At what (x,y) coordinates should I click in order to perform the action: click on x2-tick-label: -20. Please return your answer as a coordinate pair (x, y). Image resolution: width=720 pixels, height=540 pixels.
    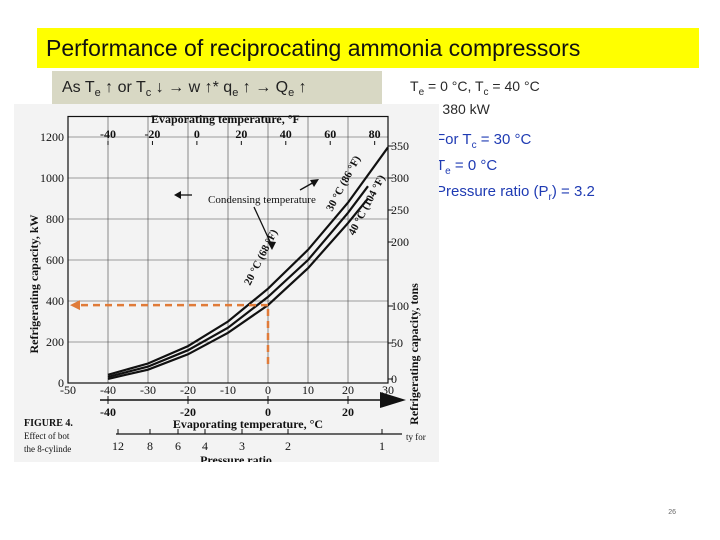
    Looking at the image, I should click on (152, 134).